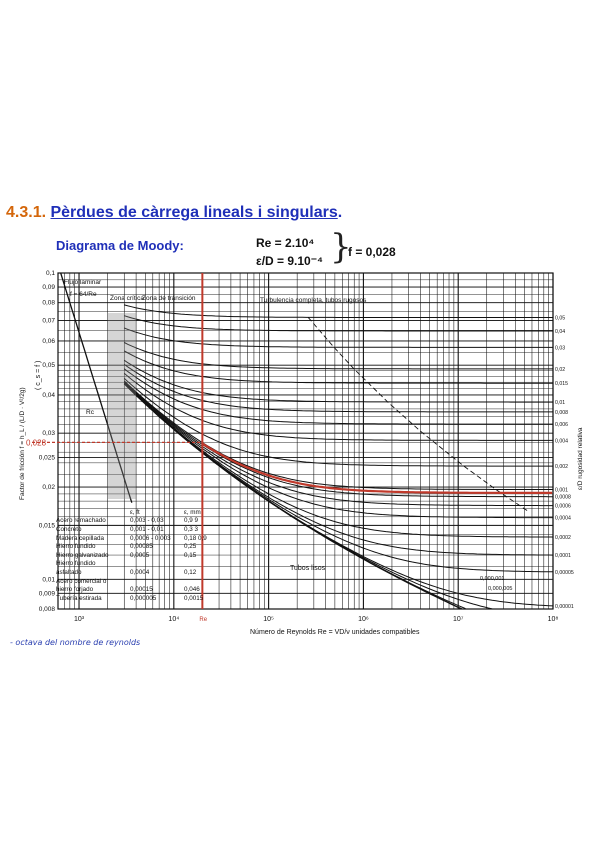 Image resolution: width=599 pixels, height=848 pixels. What do you see at coordinates (157, 572) in the screenshot?
I see `table-cell: 0,0004` at bounding box center [157, 572].